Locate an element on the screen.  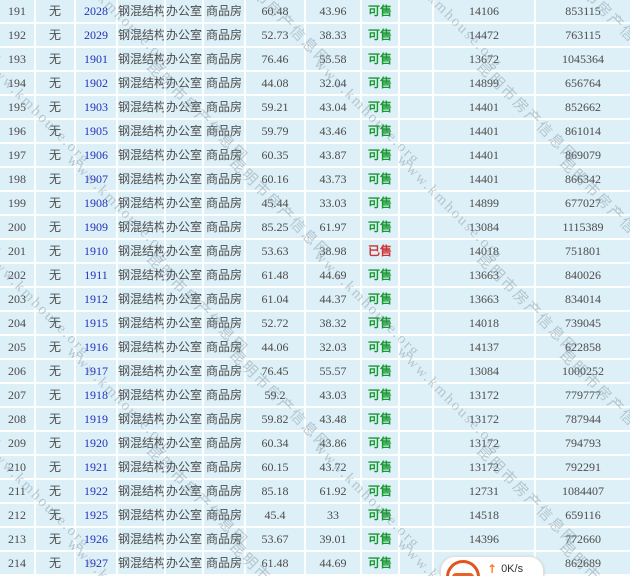
cell-room-number: 1901 is located at coordinates (96, 59).